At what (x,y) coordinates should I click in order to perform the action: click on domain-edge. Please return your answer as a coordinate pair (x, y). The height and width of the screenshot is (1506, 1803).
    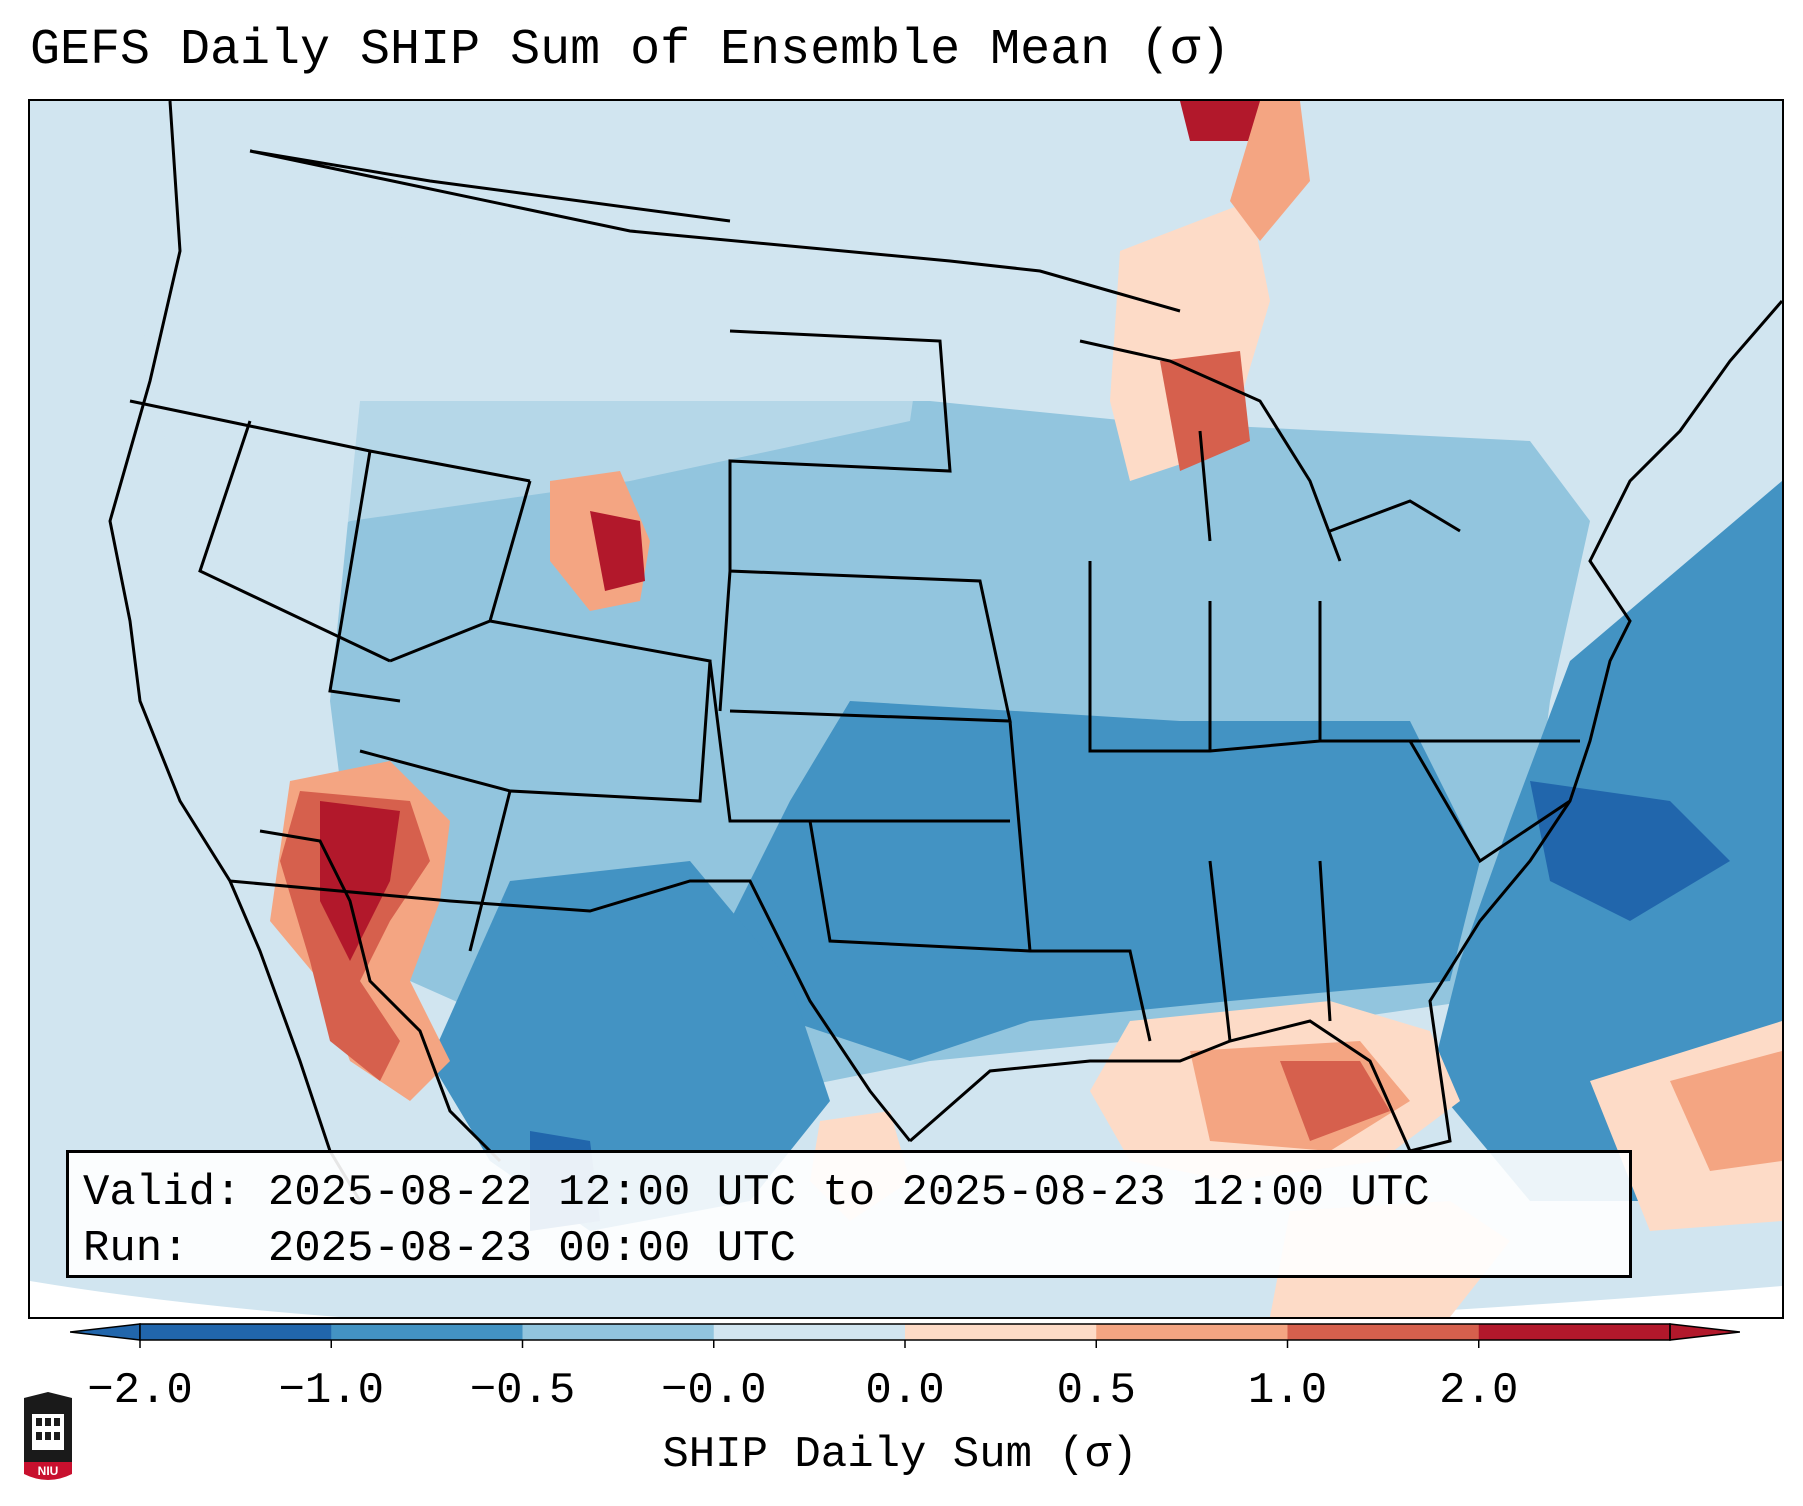
    Looking at the image, I should click on (906, 1299).